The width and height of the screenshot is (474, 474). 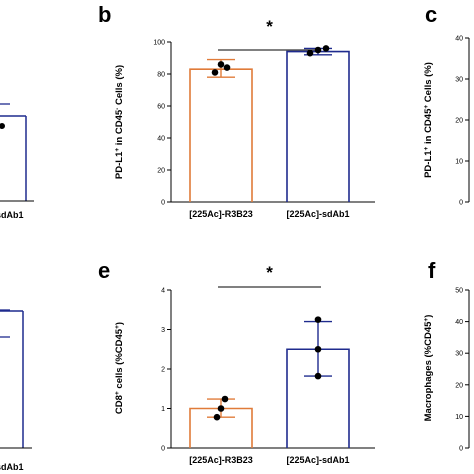 I want to click on bar-r3b23, so click(x=221, y=135).